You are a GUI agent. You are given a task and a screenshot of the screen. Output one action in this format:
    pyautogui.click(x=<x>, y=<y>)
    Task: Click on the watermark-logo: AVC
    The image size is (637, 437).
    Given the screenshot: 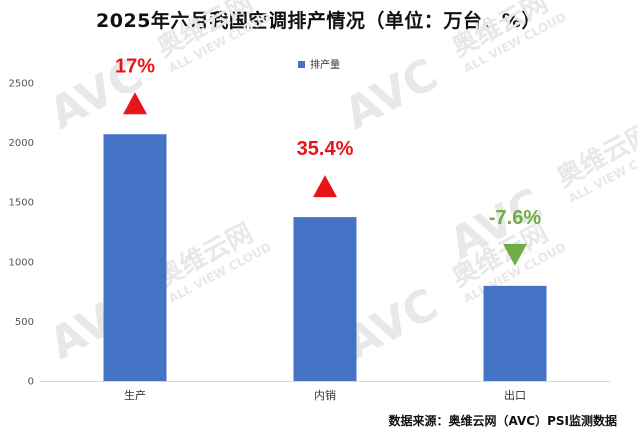 What is the action you would take?
    pyautogui.click(x=391, y=94)
    